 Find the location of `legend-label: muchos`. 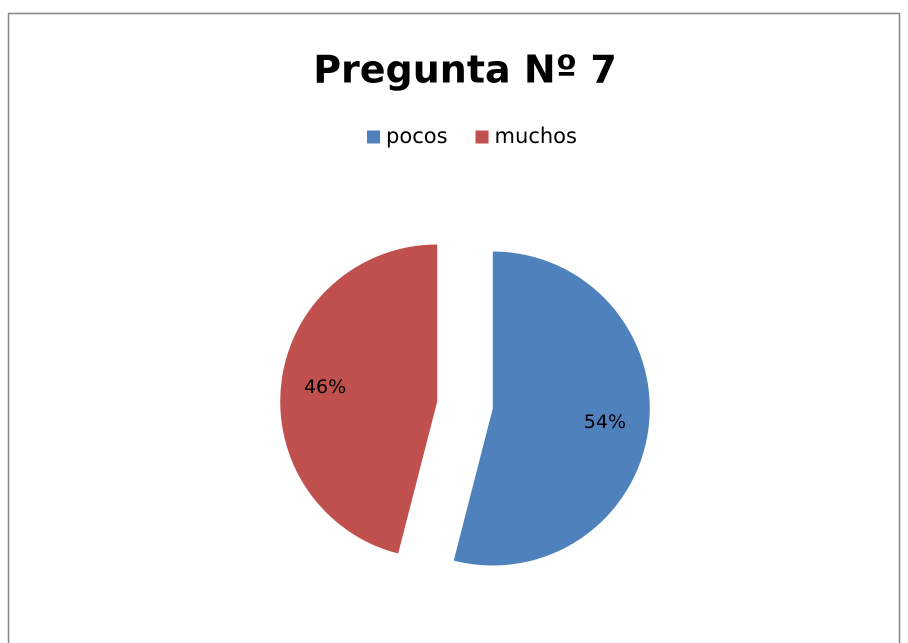

legend-label: muchos is located at coordinates (536, 136).